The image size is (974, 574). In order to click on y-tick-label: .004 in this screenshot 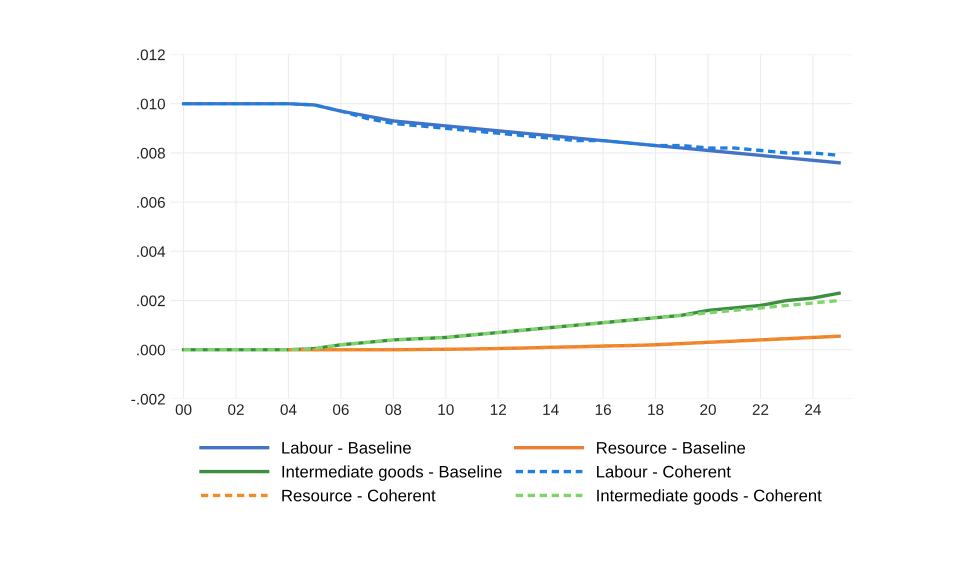, I will do `click(151, 252)`.